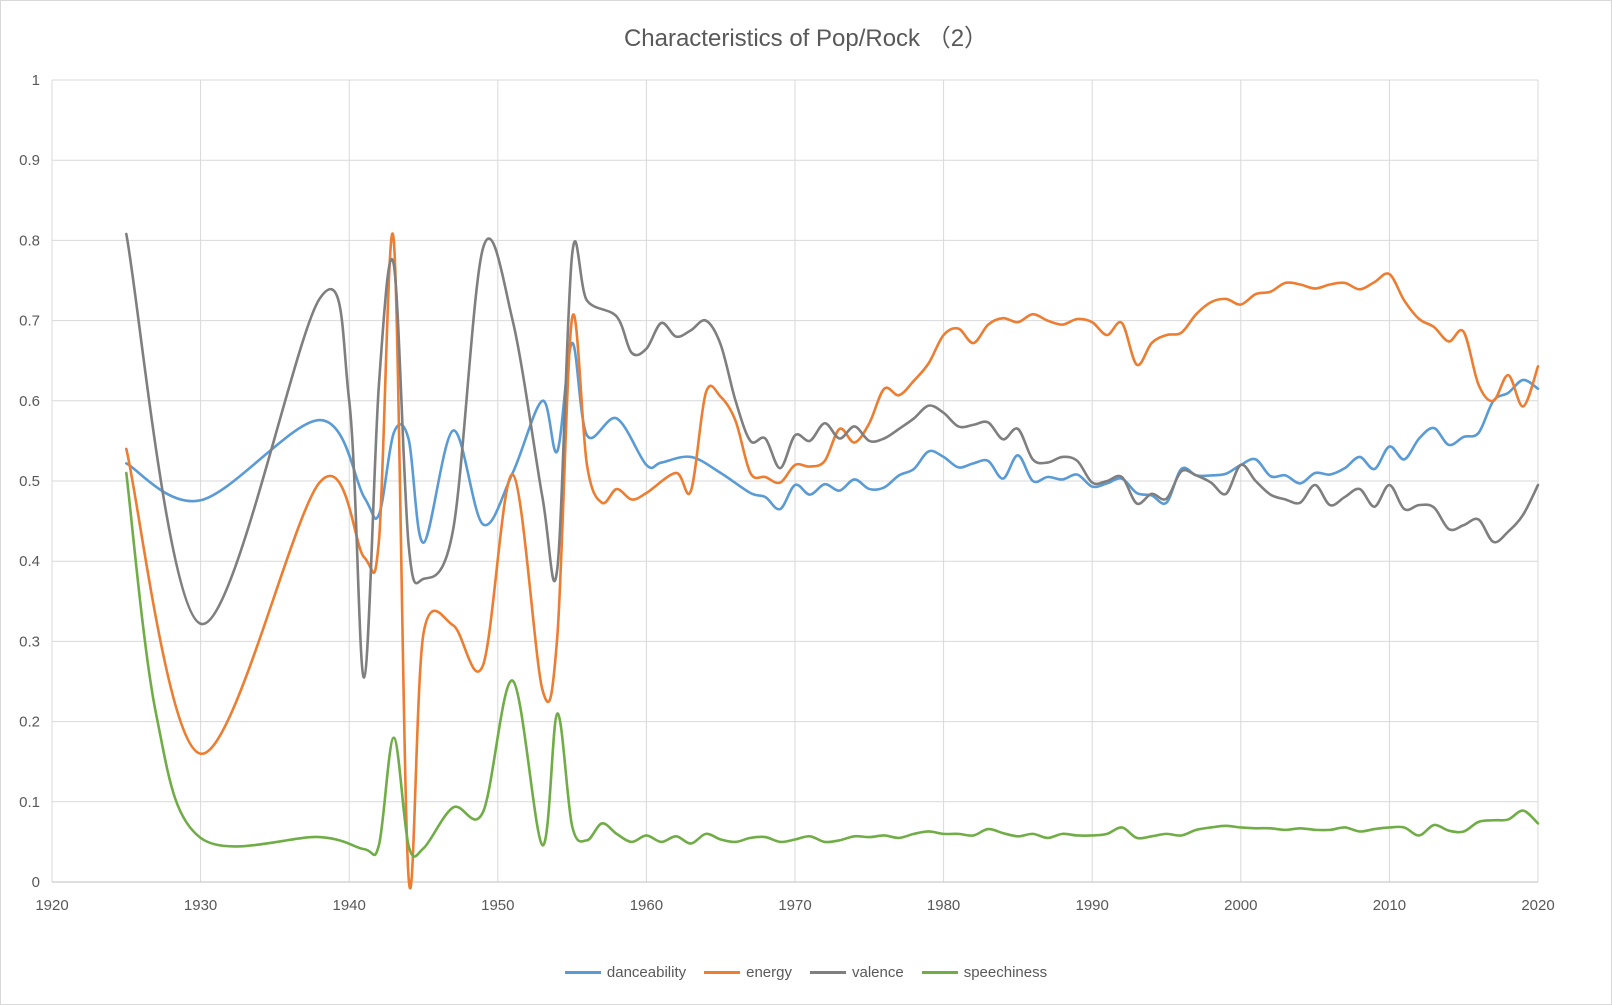 This screenshot has width=1612, height=1005. I want to click on x-tick-label: 1990, so click(1092, 905).